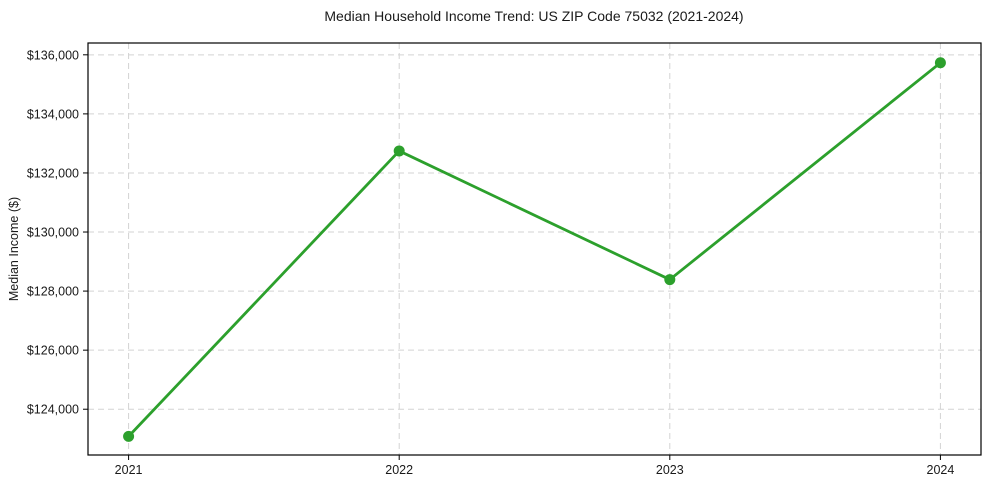 The width and height of the screenshot is (989, 490). I want to click on data-point-2021, so click(129, 436).